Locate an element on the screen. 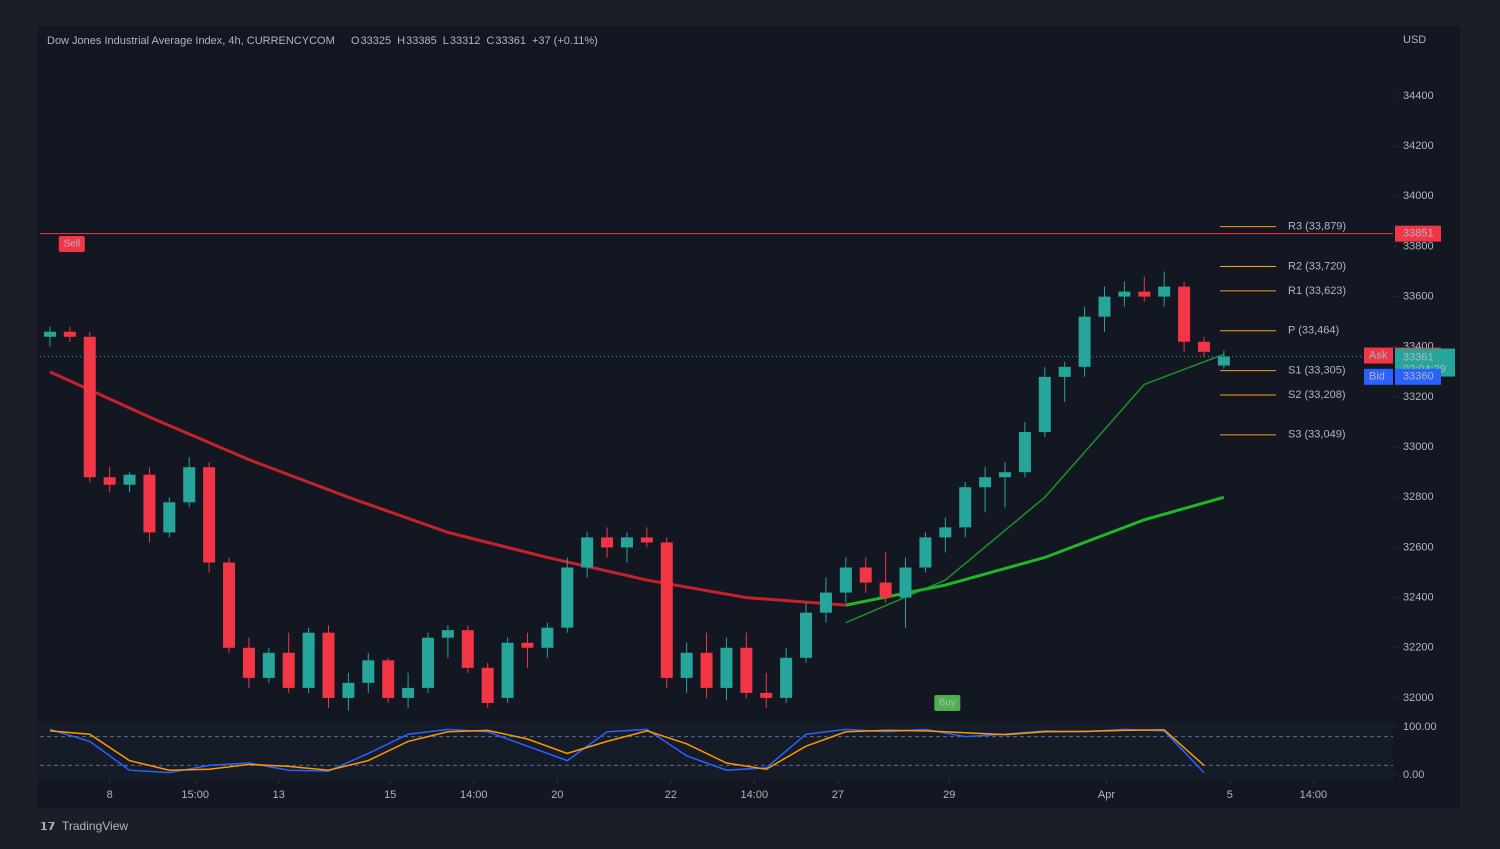  alert-price-label: 33851 is located at coordinates (1418, 234).